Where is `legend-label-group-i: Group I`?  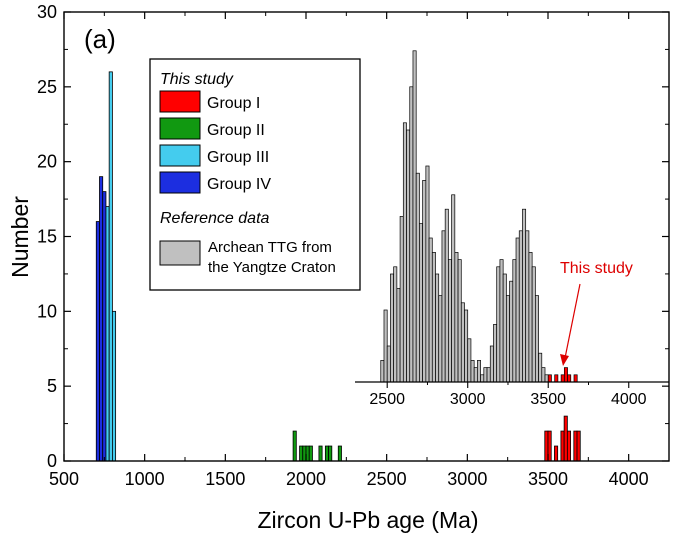 legend-label-group-i: Group I is located at coordinates (233, 103).